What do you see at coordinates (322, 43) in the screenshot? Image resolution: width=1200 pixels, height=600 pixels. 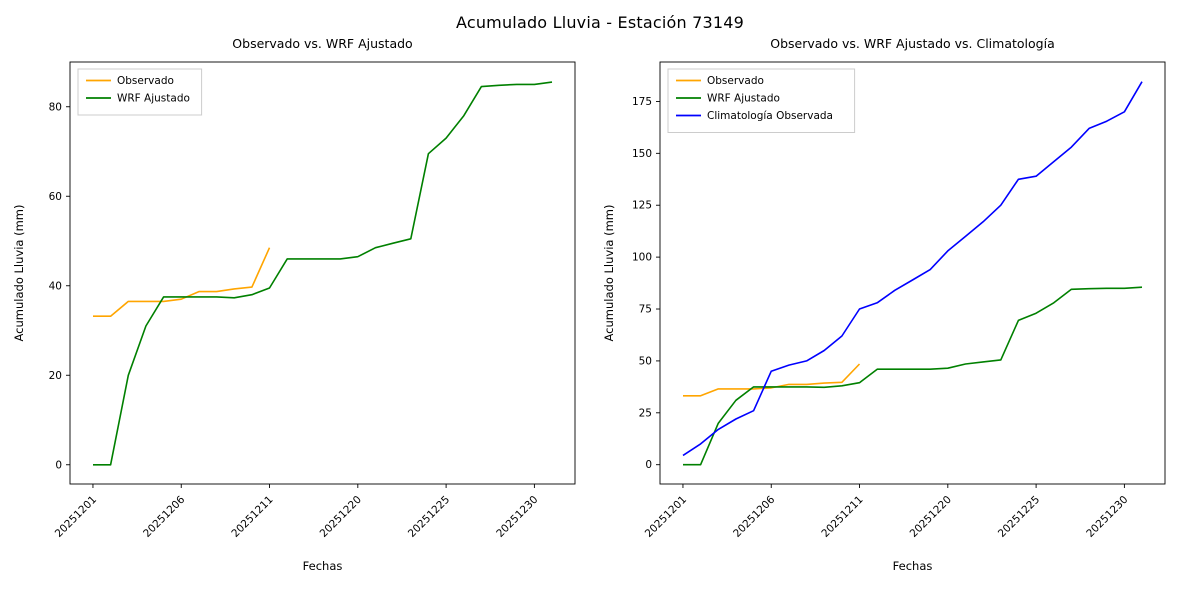 I see `subplot-title: Observado vs. WRF Ajustado` at bounding box center [322, 43].